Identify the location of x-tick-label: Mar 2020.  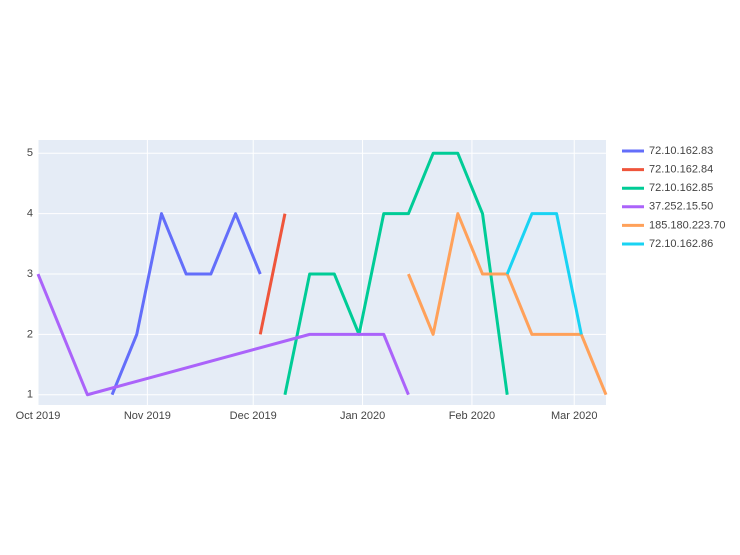
(574, 416).